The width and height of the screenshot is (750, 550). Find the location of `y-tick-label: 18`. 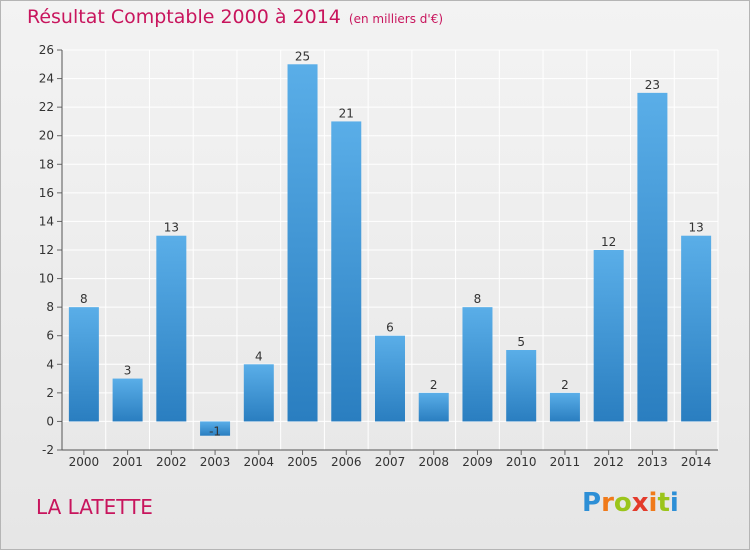

y-tick-label: 18 is located at coordinates (46, 164).